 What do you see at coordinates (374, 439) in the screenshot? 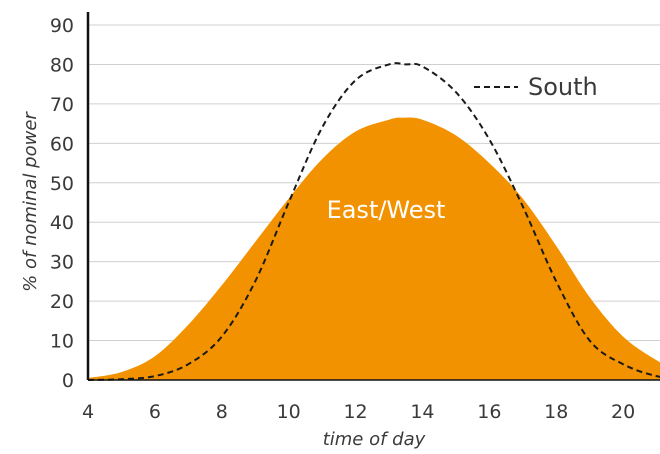
I see `x-axis-title: time of day` at bounding box center [374, 439].